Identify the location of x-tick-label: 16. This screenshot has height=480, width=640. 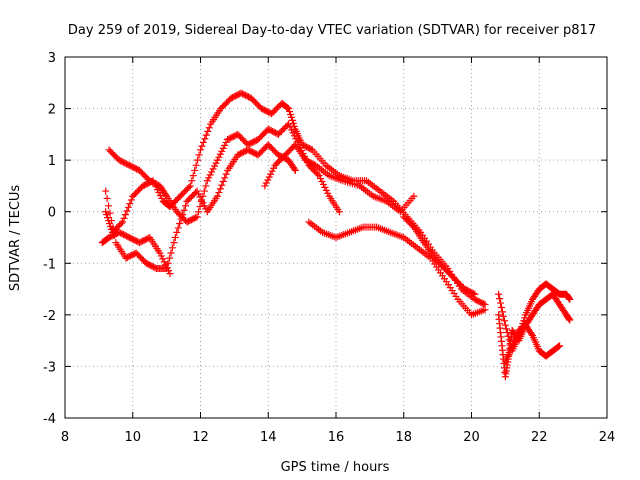
(336, 437).